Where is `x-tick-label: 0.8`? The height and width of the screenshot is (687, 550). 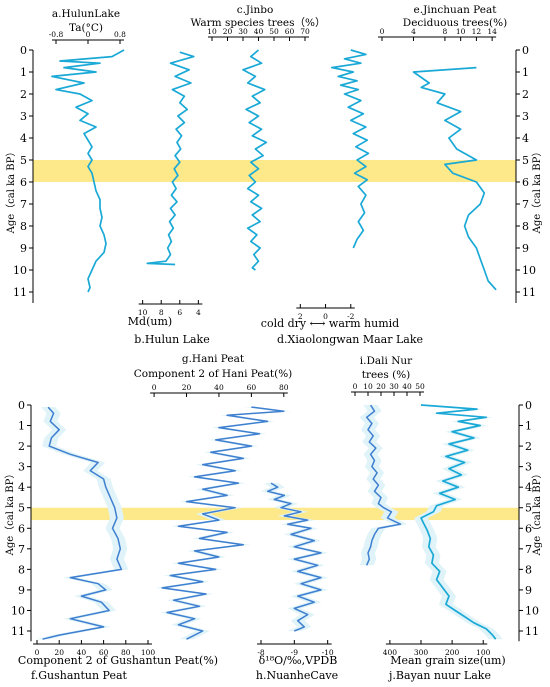
x-tick-label: 0.8 is located at coordinates (120, 34).